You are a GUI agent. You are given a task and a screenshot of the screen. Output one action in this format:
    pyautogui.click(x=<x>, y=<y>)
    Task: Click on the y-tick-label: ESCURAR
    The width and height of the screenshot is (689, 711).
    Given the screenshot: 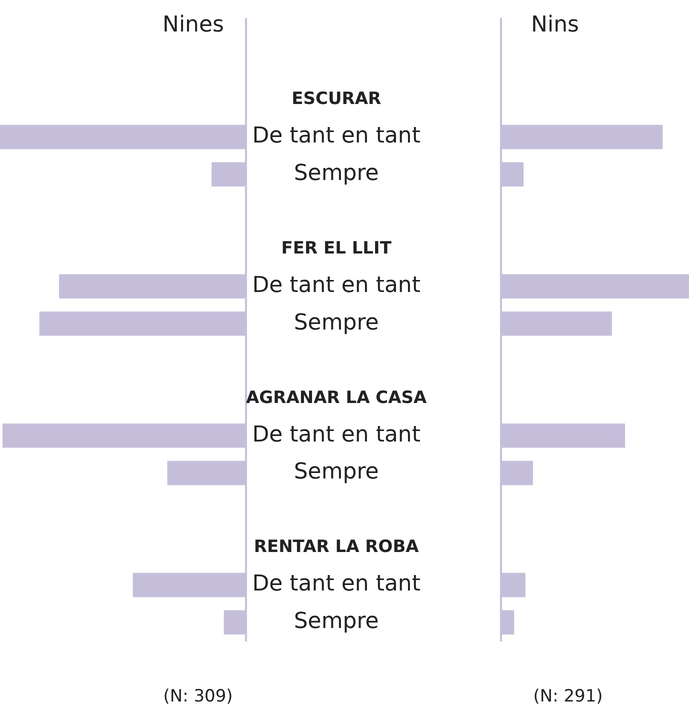 What is the action you would take?
    pyautogui.click(x=337, y=99)
    